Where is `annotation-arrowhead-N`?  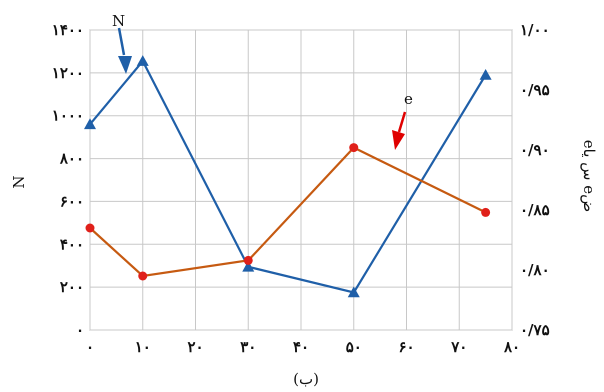 annotation-arrowhead-N is located at coordinates (125, 65).